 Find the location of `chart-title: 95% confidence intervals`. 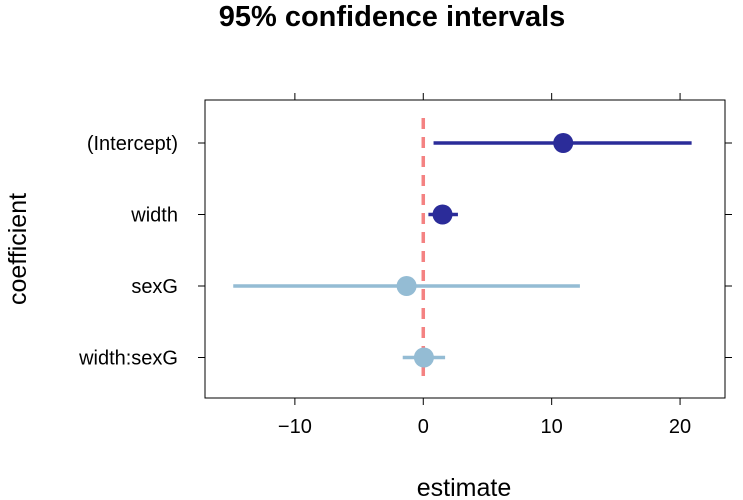

chart-title: 95% confidence intervals is located at coordinates (392, 17).